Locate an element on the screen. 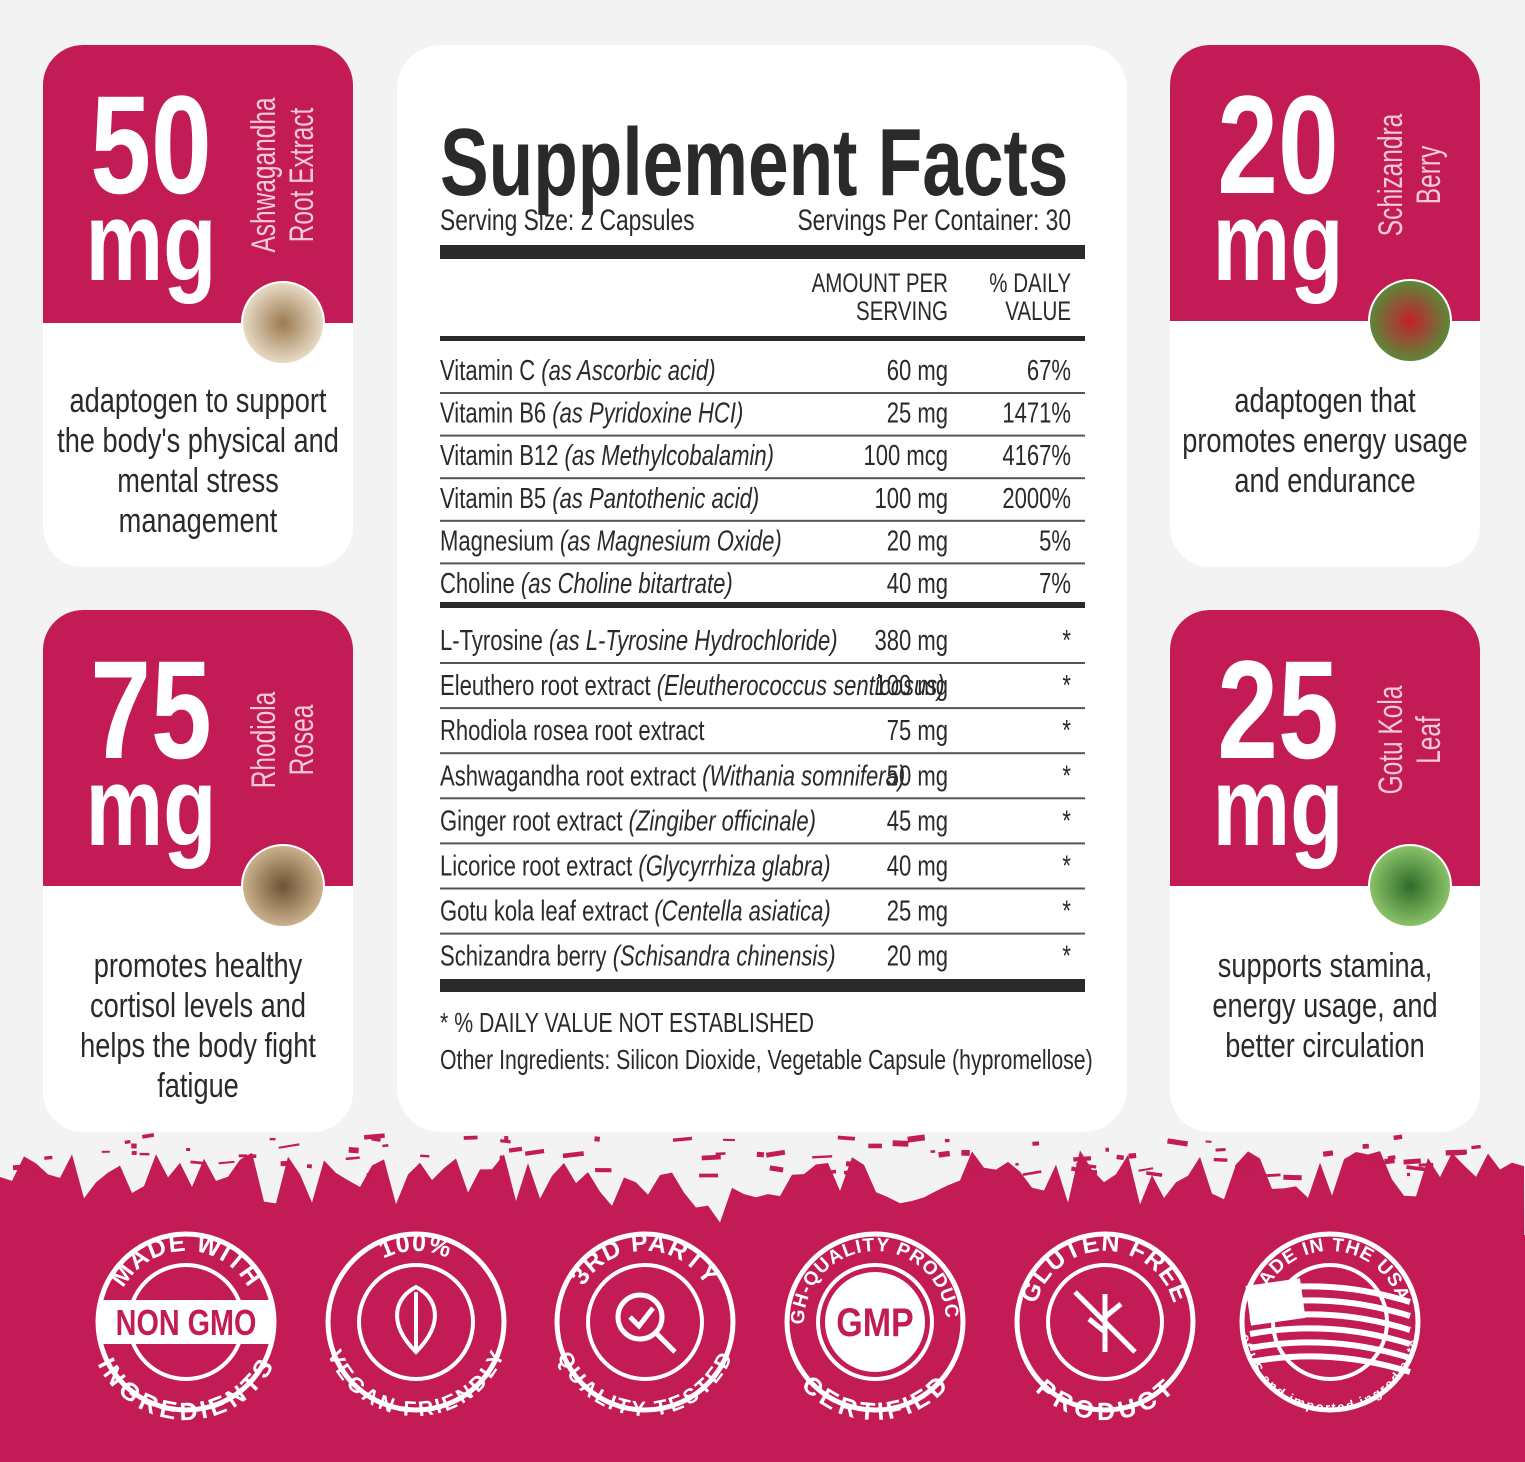  magnifier-icon is located at coordinates (652, 1330).